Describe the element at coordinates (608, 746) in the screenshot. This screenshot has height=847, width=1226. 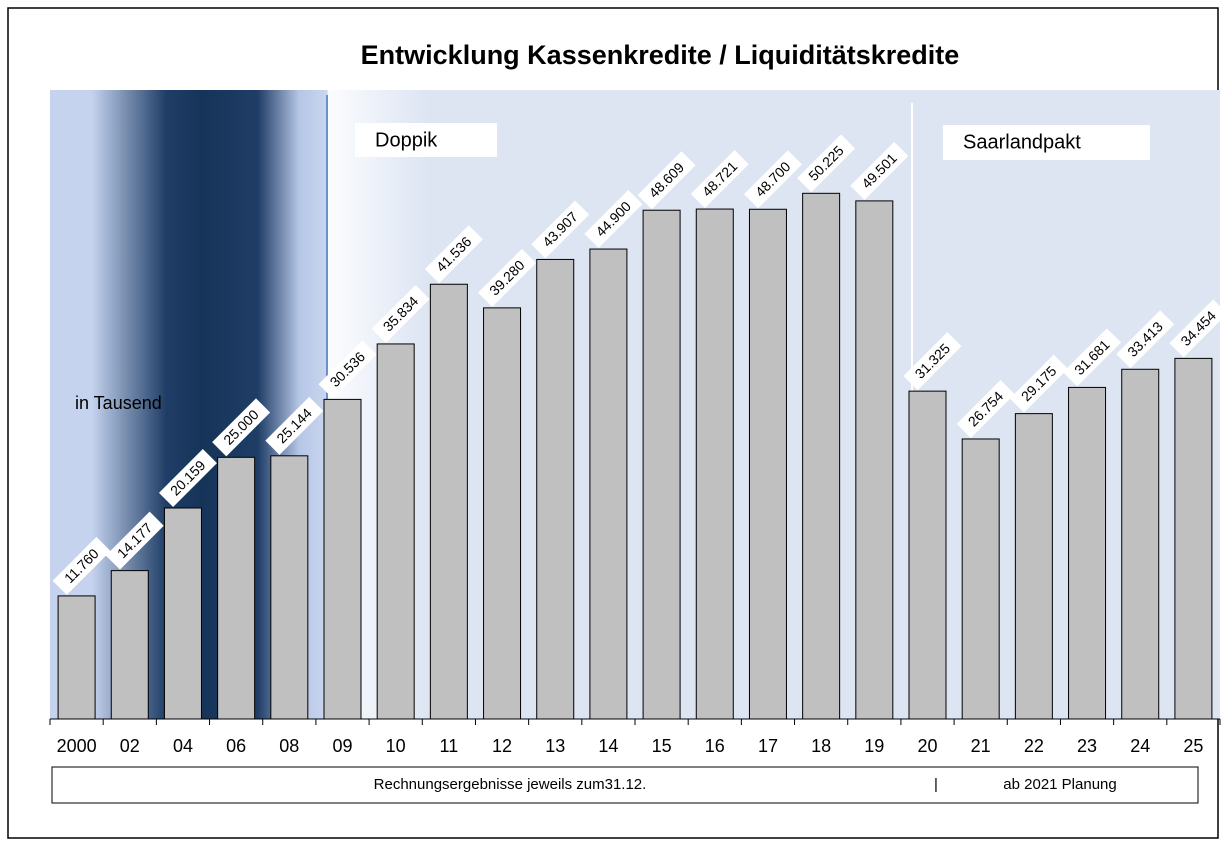
I see `x-tick-label: 14` at that location.